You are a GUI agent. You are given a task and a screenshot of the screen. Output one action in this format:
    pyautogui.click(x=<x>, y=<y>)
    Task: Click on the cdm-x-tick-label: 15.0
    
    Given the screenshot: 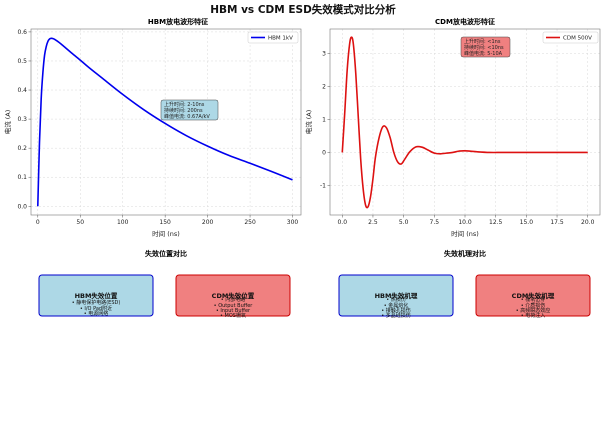 What is the action you would take?
    pyautogui.click(x=527, y=222)
    